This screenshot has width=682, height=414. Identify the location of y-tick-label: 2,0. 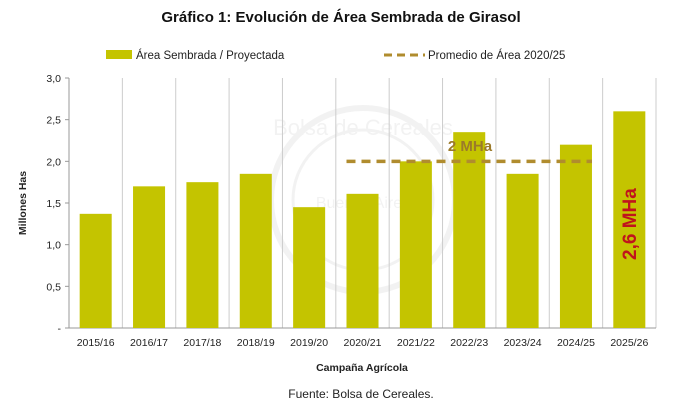
(53, 162).